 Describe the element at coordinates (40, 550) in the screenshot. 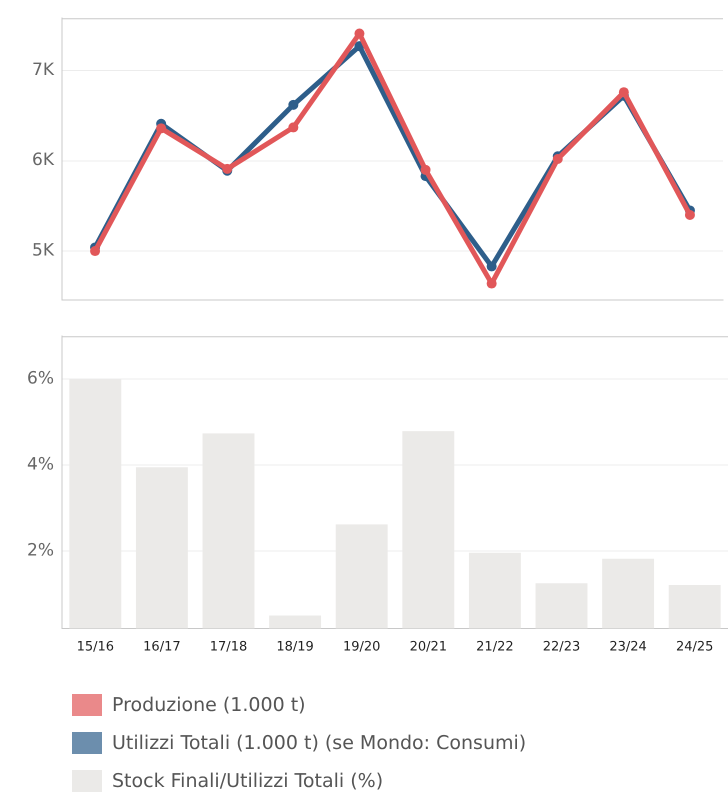

I see `y-tick-label: 2%` at that location.